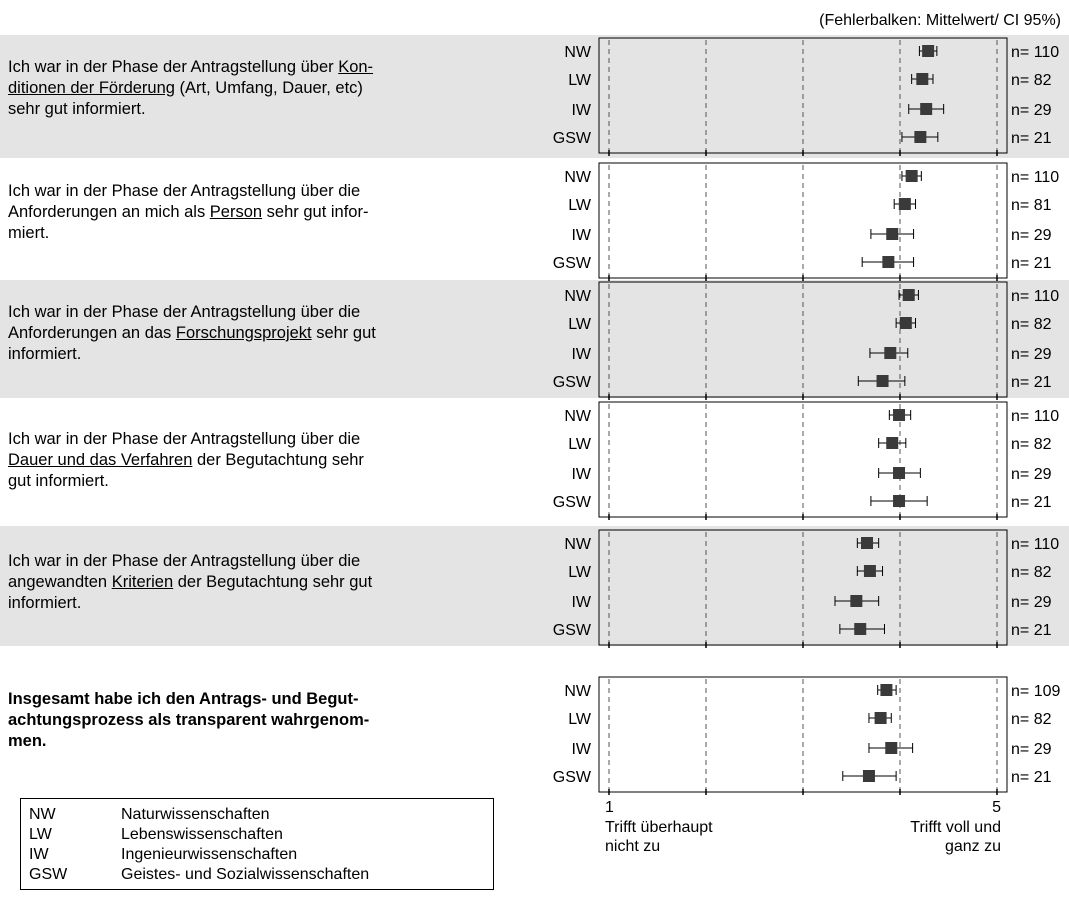  What do you see at coordinates (245, 874) in the screenshot?
I see `legend-name: Geistes- und Sozialwissenschaften` at bounding box center [245, 874].